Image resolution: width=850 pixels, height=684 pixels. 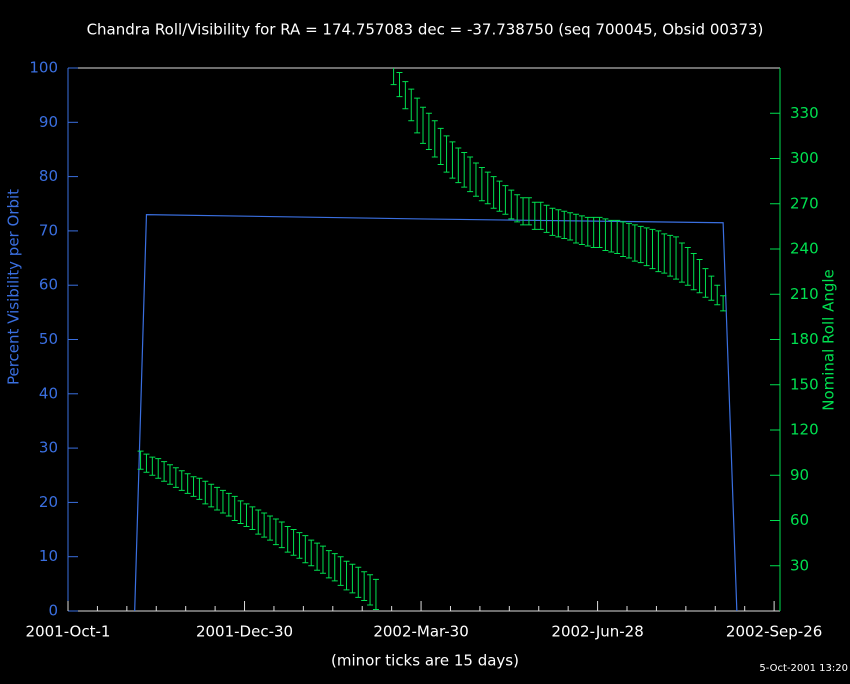 I want to click on y-tick-label: 50, so click(x=48, y=339).